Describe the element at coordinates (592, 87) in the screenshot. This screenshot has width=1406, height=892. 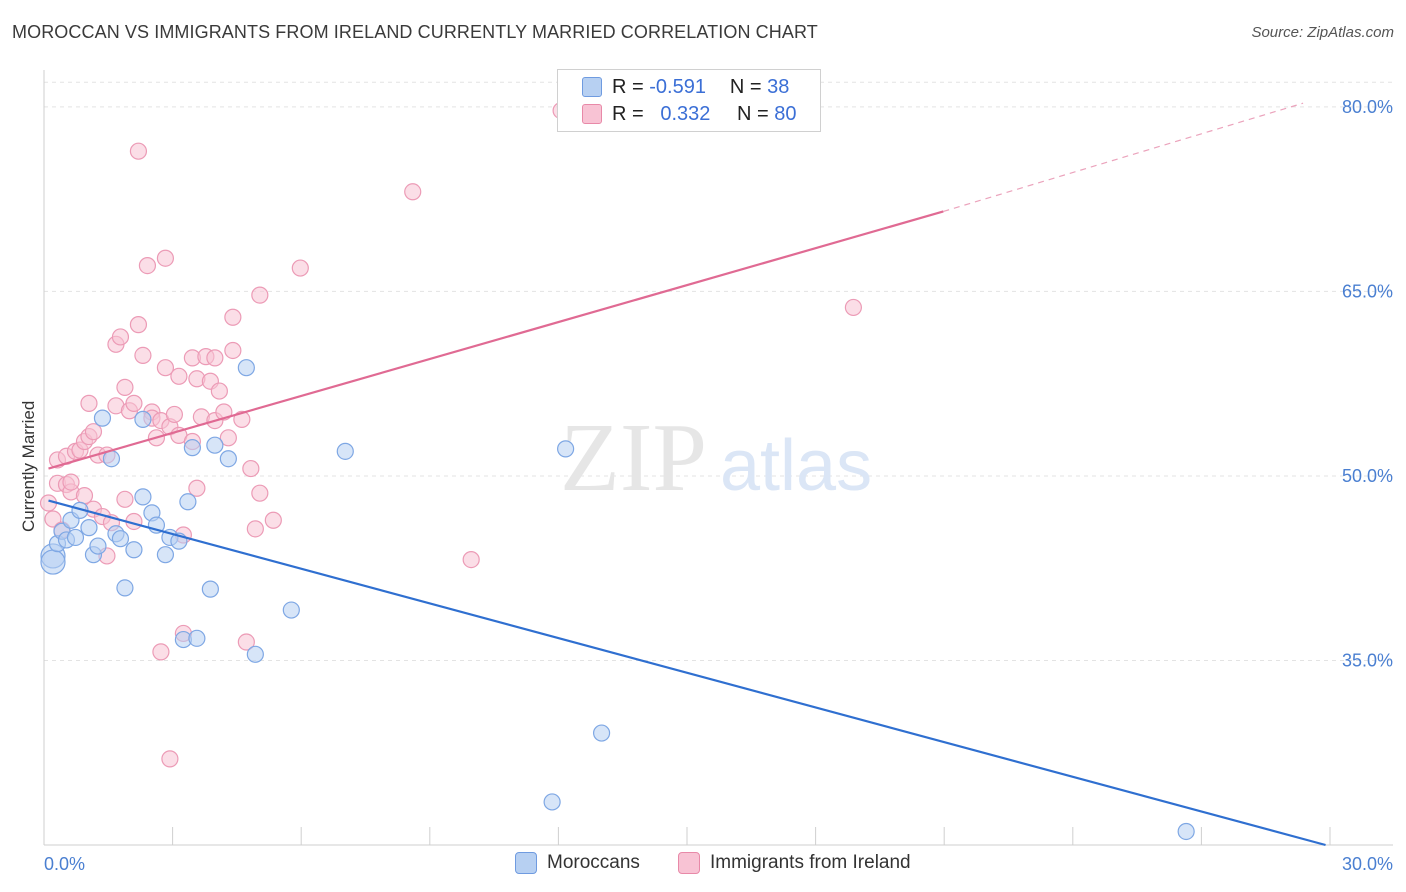
I see `moroccans-swatch` at that location.